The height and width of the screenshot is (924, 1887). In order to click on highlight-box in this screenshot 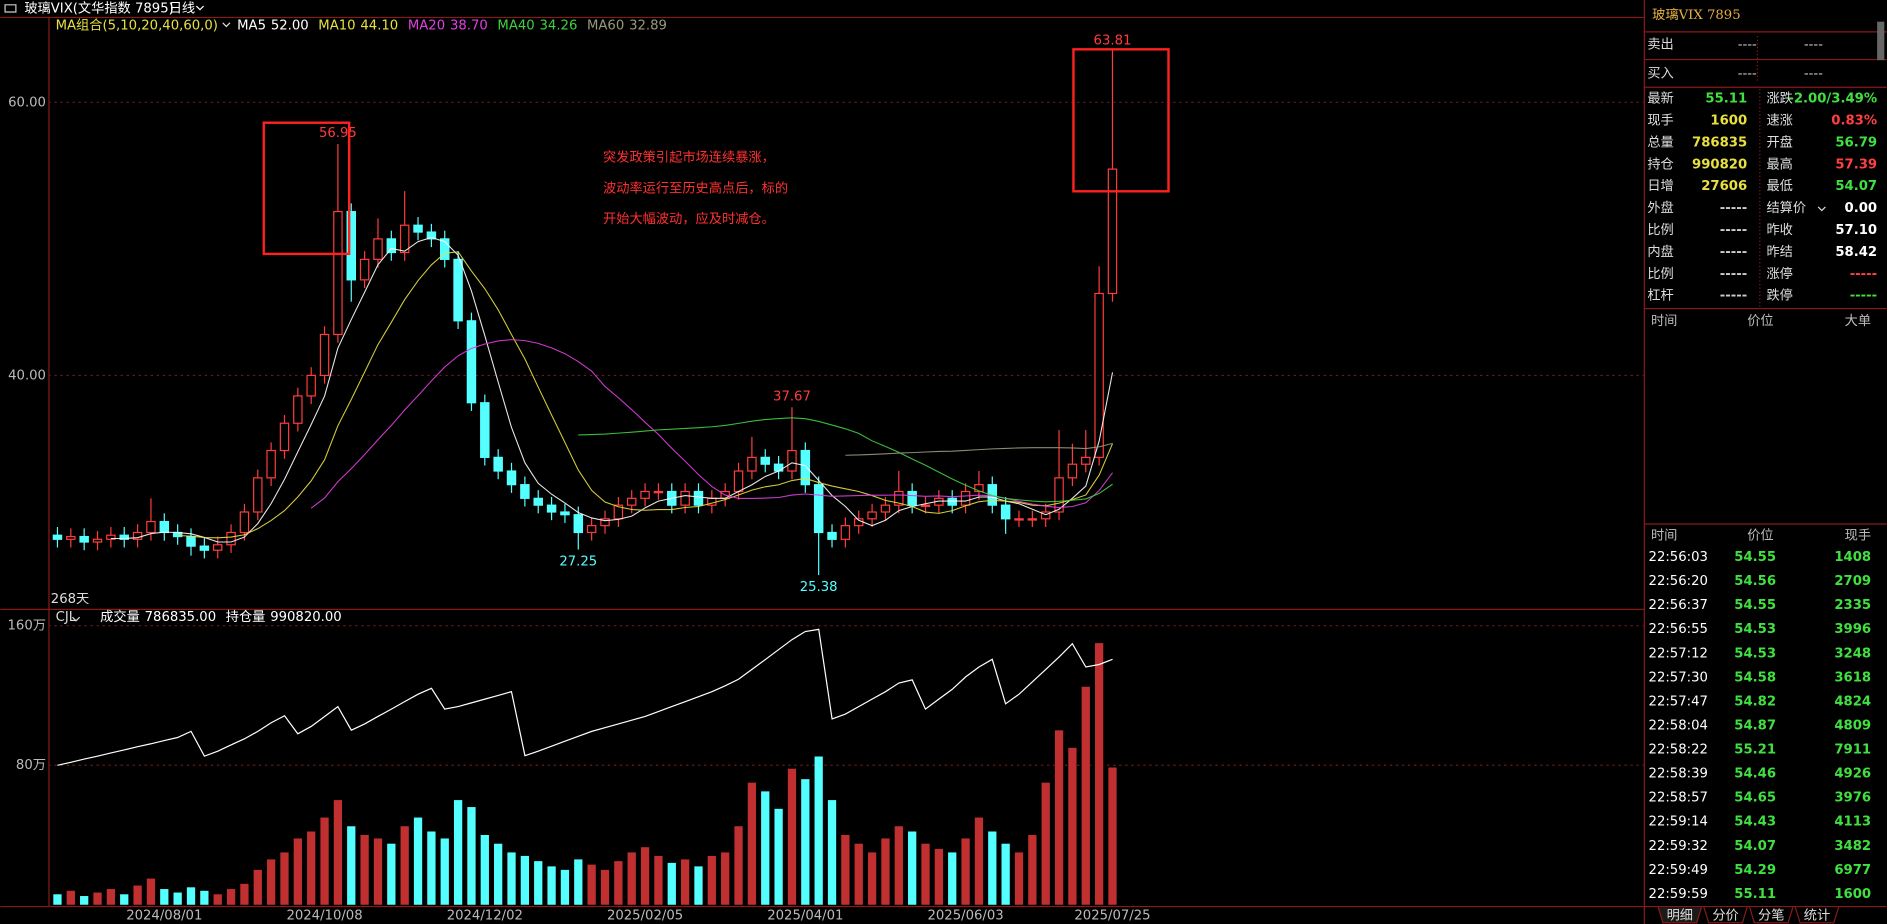, I will do `click(306, 188)`.